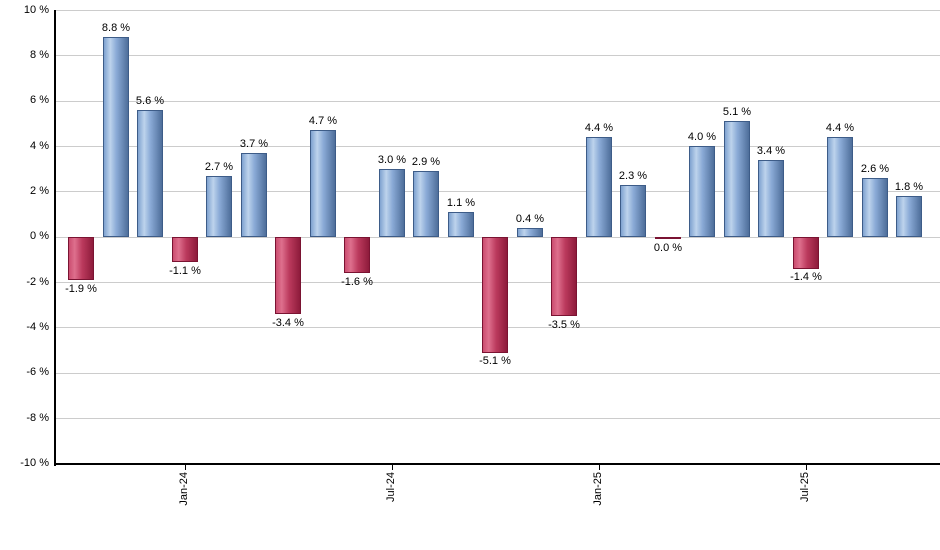 The image size is (940, 550). Describe the element at coordinates (39, 146) in the screenshot. I see `y-axis-tick-label: 4 %` at that location.